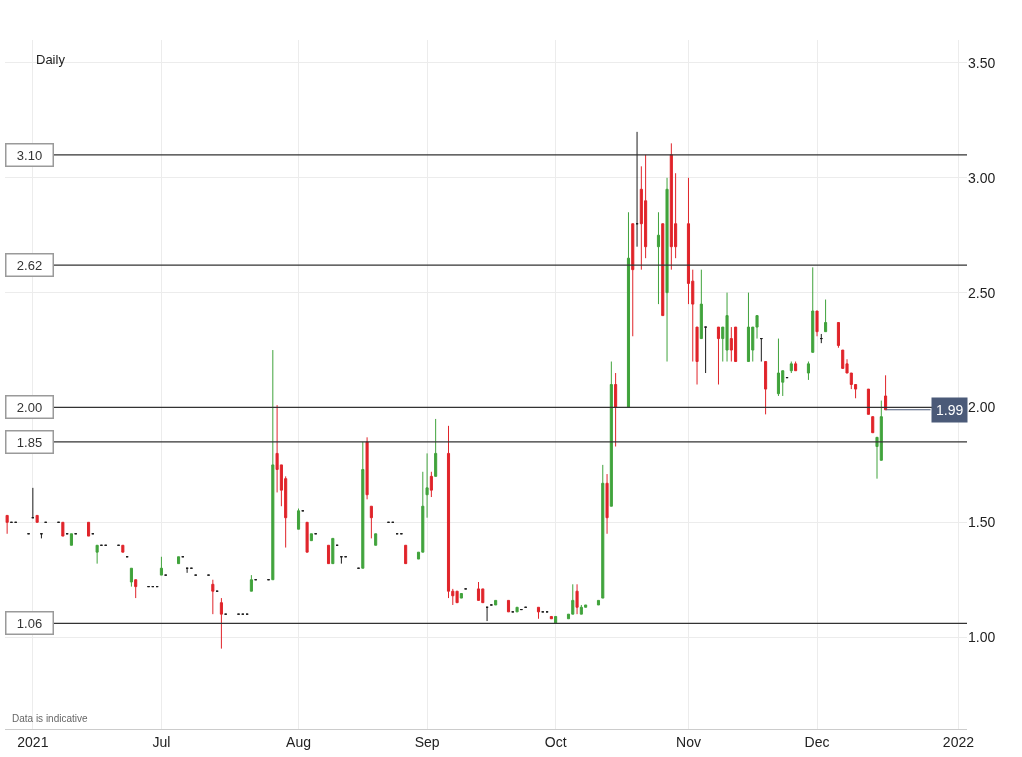  I want to click on y-tick-label: 2.00, so click(982, 407).